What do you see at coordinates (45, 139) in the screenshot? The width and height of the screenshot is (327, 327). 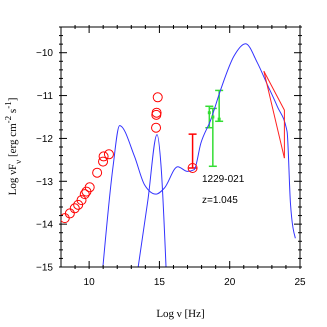 I see `y-tick-label: −12` at bounding box center [45, 139].